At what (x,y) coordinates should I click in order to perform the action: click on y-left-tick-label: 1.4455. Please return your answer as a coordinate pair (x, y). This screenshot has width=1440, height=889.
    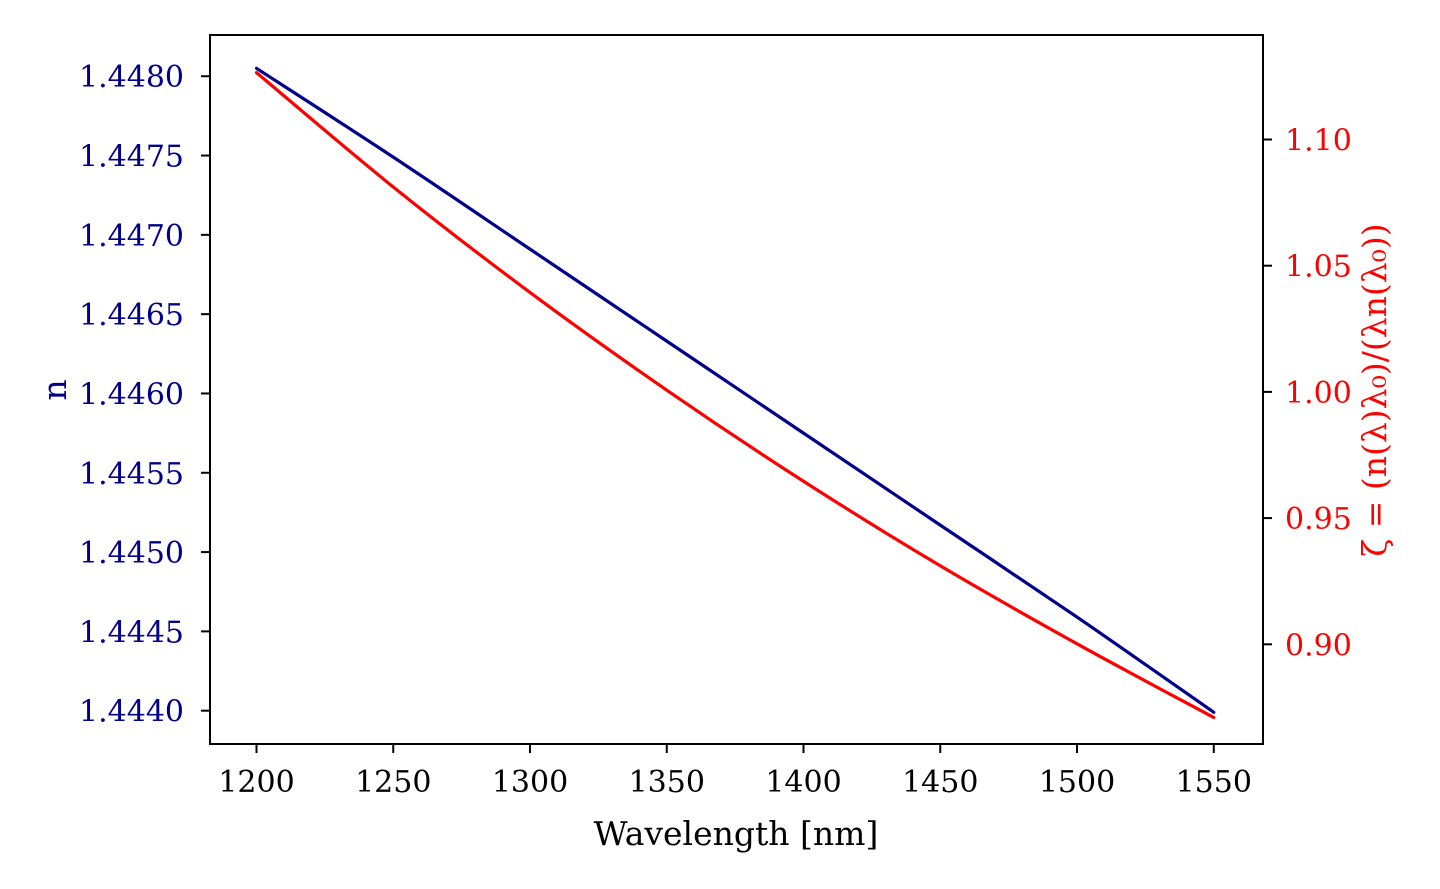
    Looking at the image, I should click on (131, 474).